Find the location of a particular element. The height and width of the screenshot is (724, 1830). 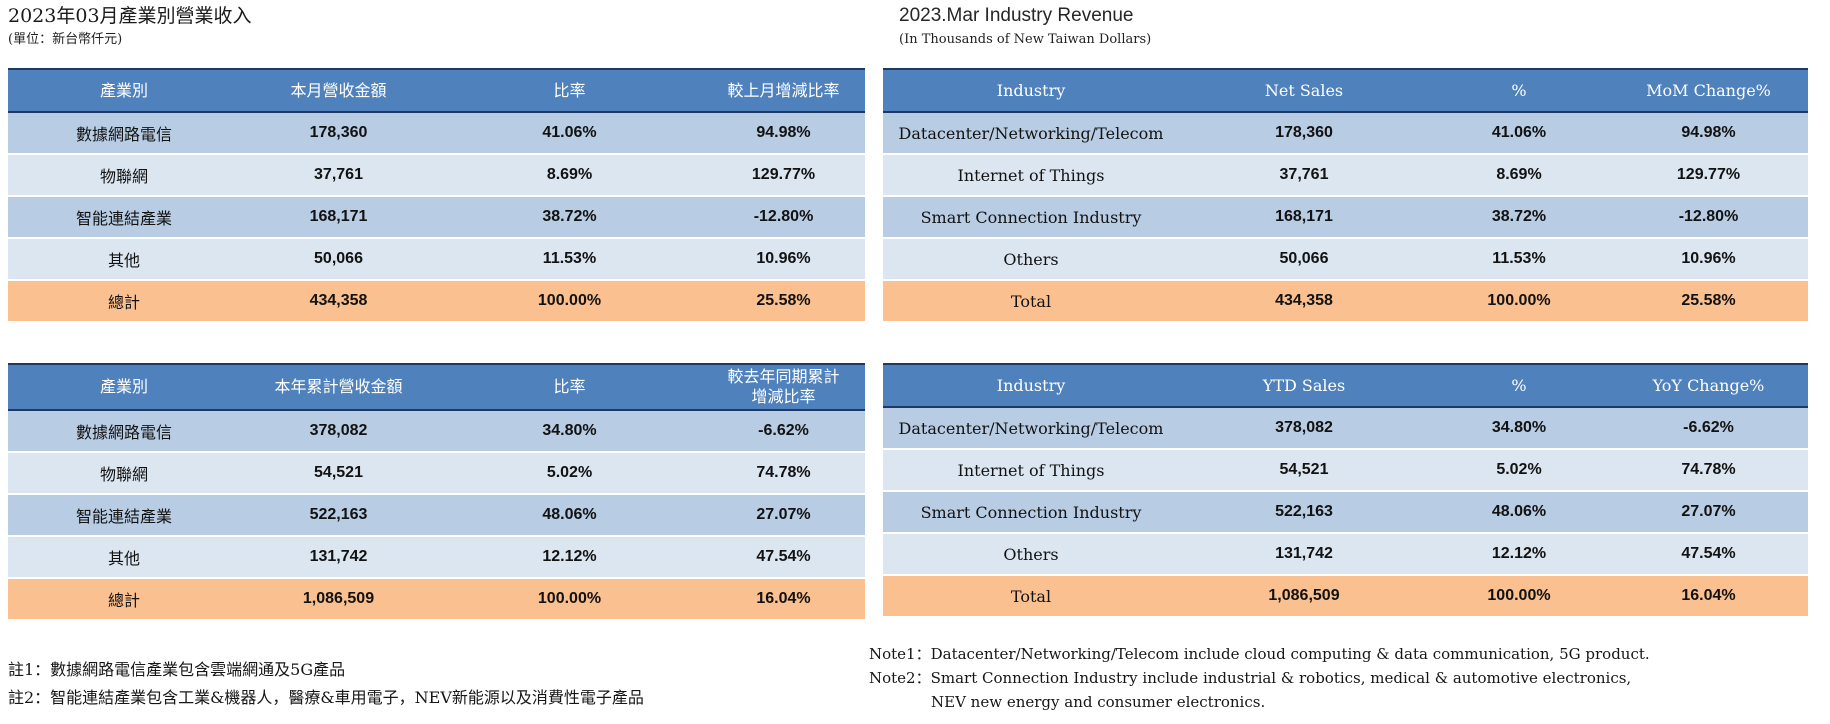

value-cell: 16.04% is located at coordinates (783, 598).